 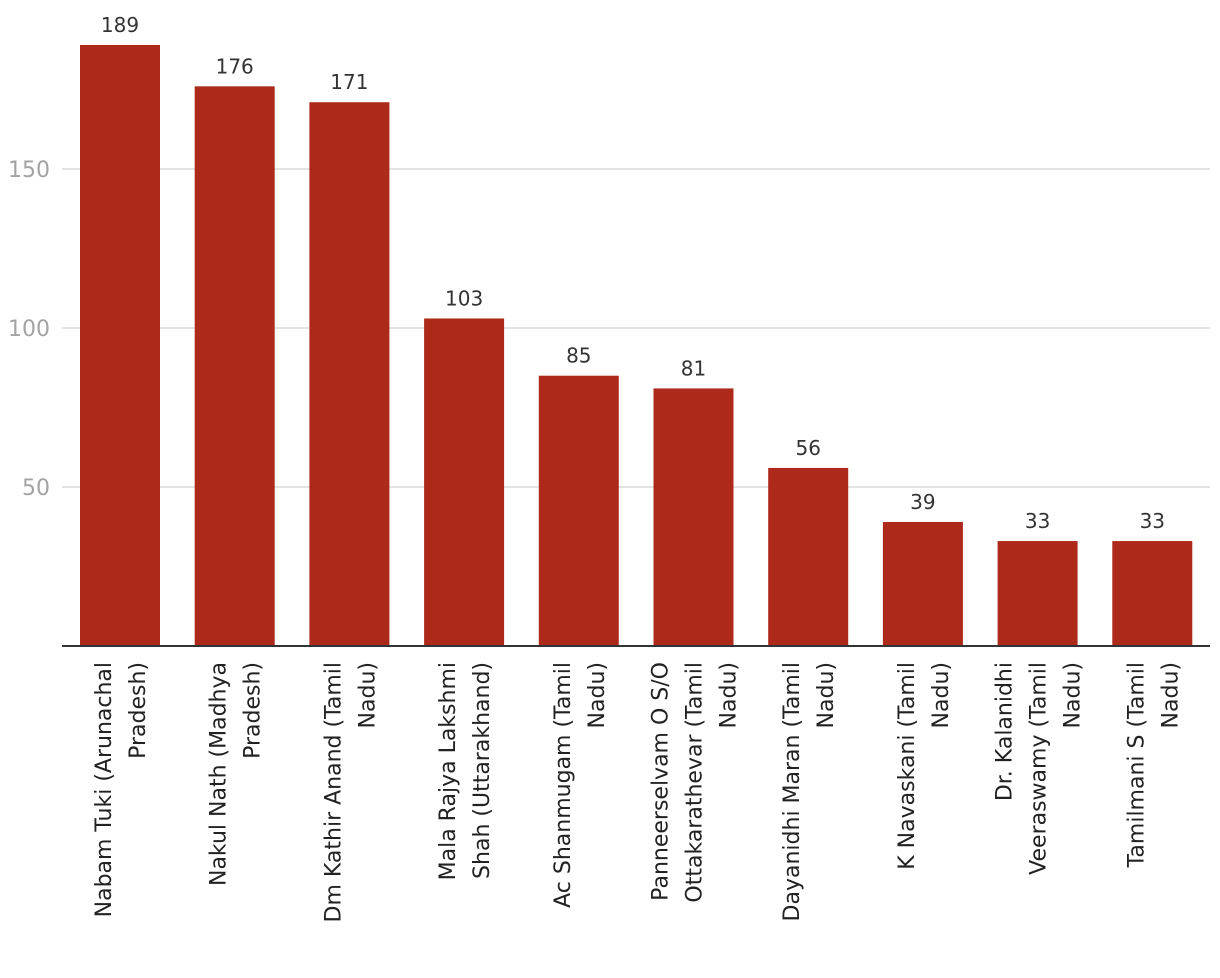 I want to click on x-category-label: Mala Rajya Lakshmi, so click(x=448, y=771).